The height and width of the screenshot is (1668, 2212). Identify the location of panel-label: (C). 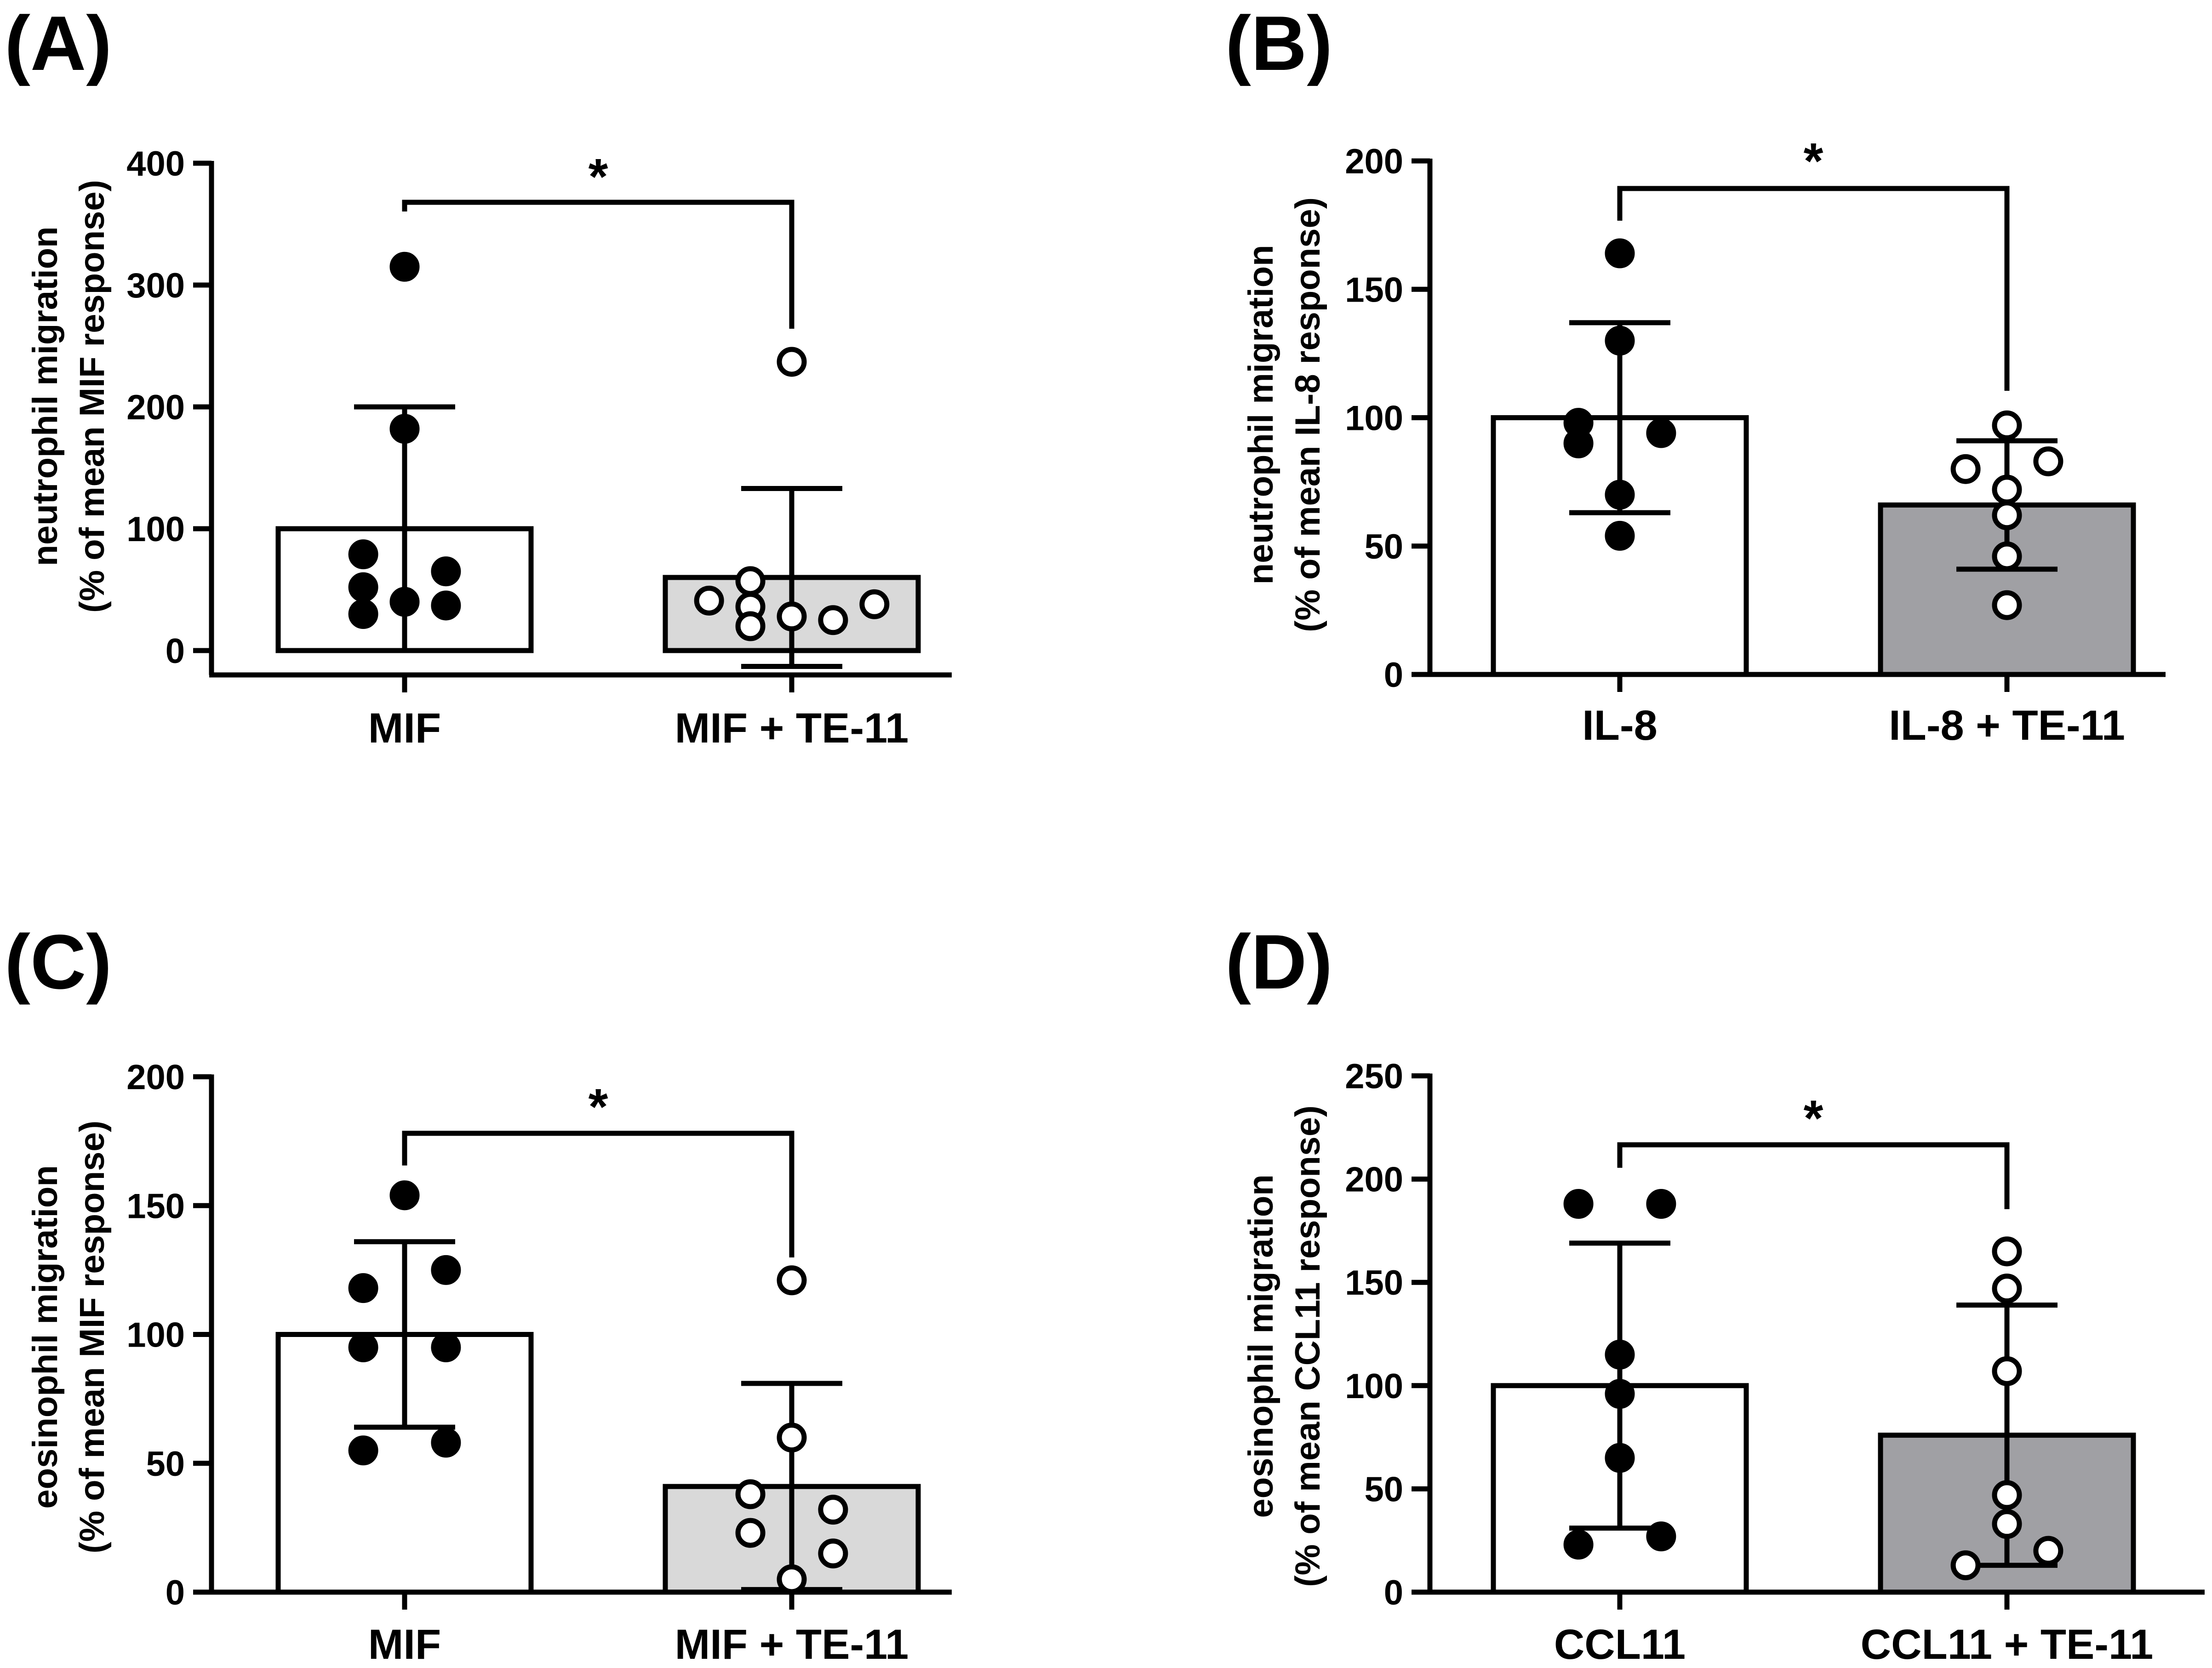
(58, 962).